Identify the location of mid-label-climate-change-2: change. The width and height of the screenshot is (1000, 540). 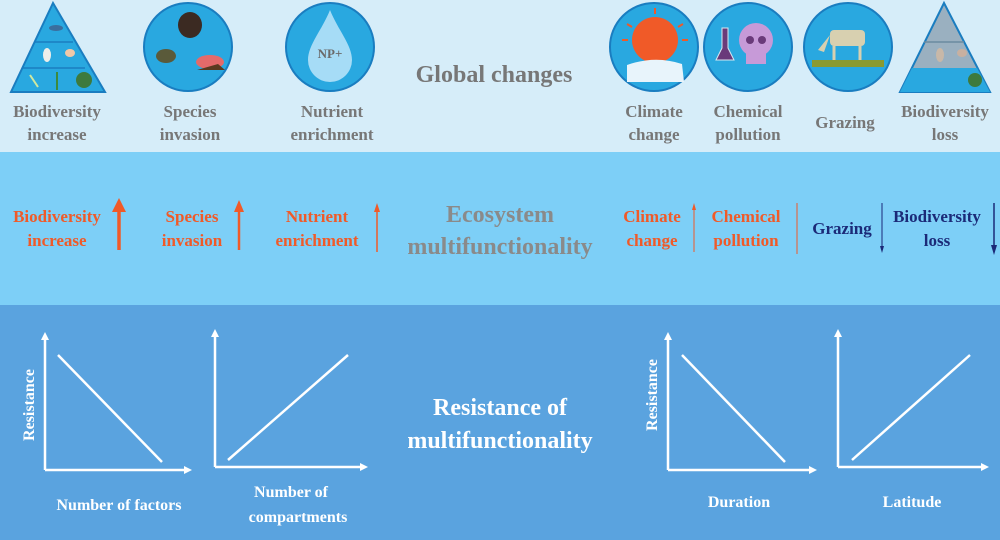
(652, 240).